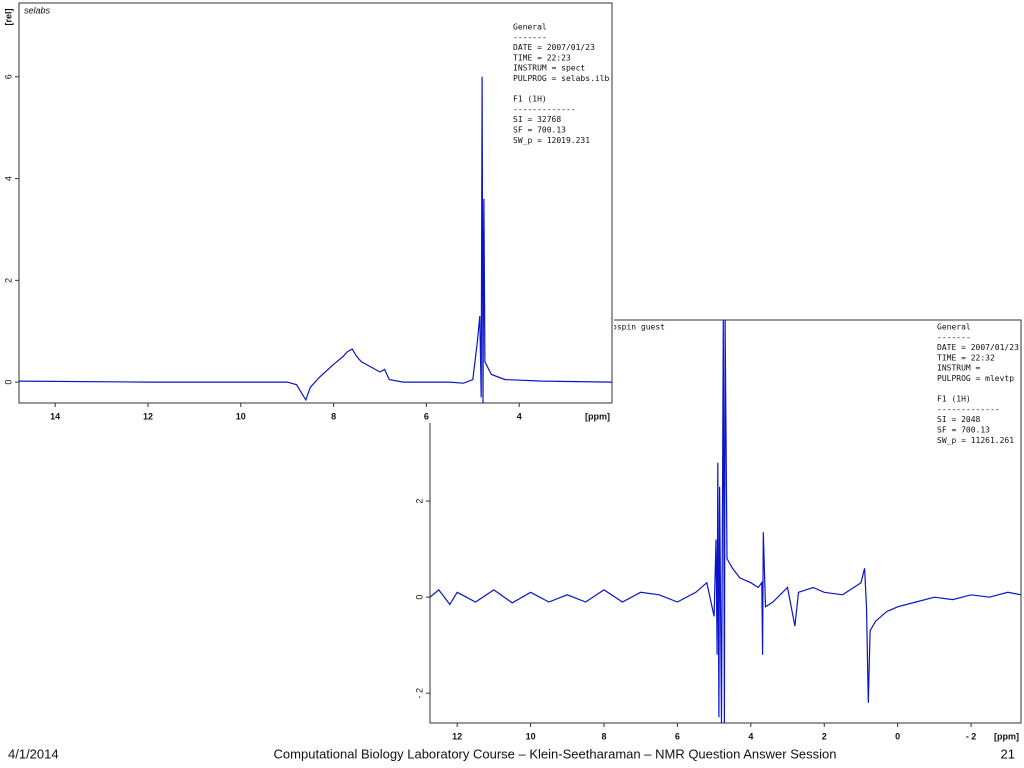 The height and width of the screenshot is (768, 1024). What do you see at coordinates (419, 693) in the screenshot?
I see `y-tick-label: - 2` at bounding box center [419, 693].